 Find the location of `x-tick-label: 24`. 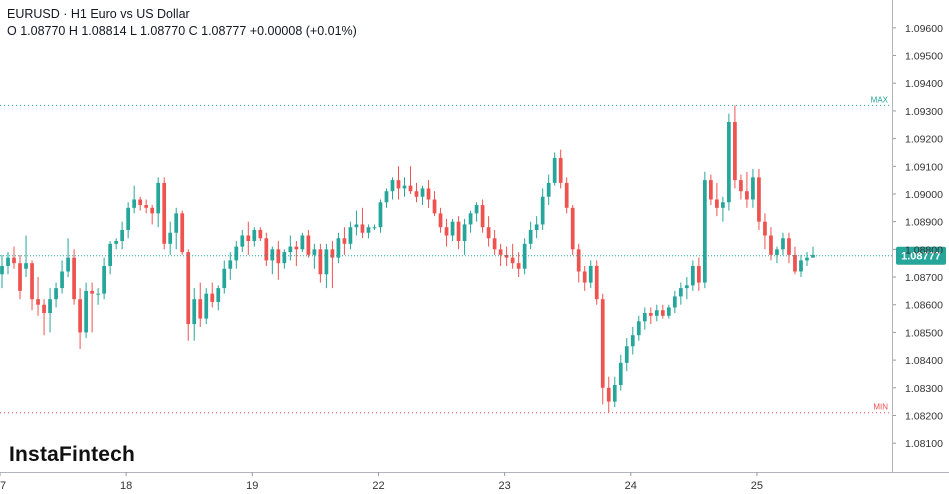

x-tick-label: 24 is located at coordinates (631, 486).